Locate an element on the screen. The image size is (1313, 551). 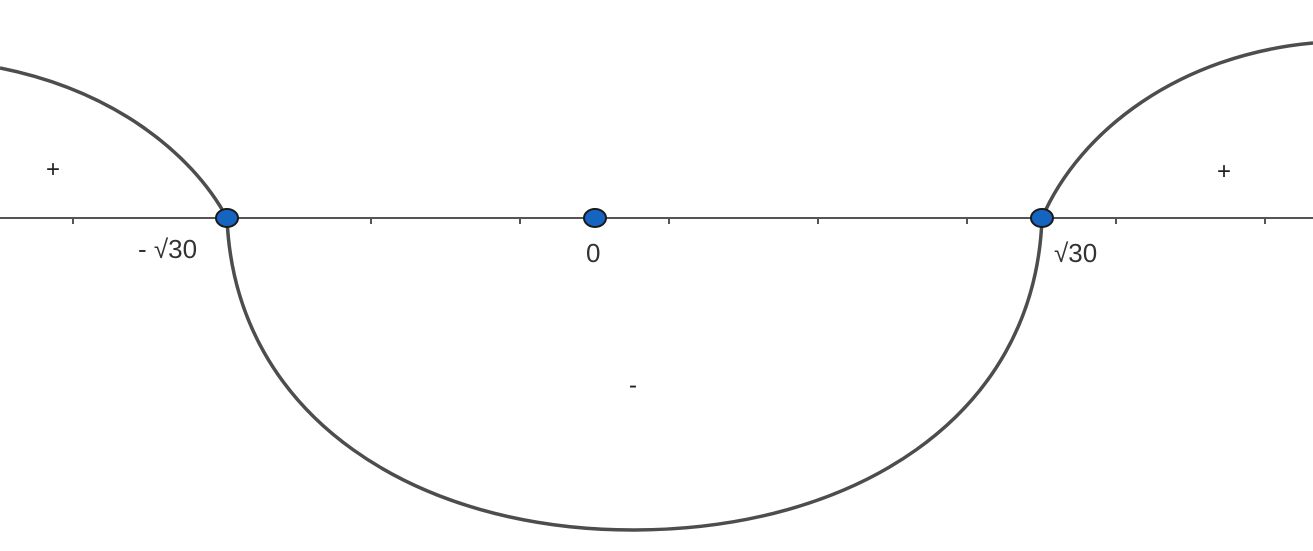
sign-middle-interval: - is located at coordinates (633, 385).